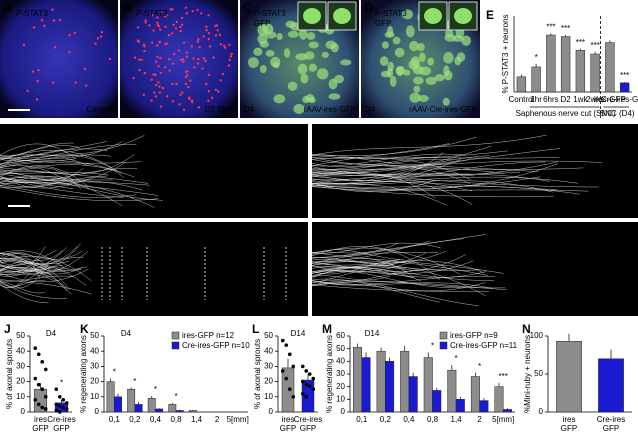  I want to click on panel-text: rAAV-Cre-ires-GFP, so click(443, 109).